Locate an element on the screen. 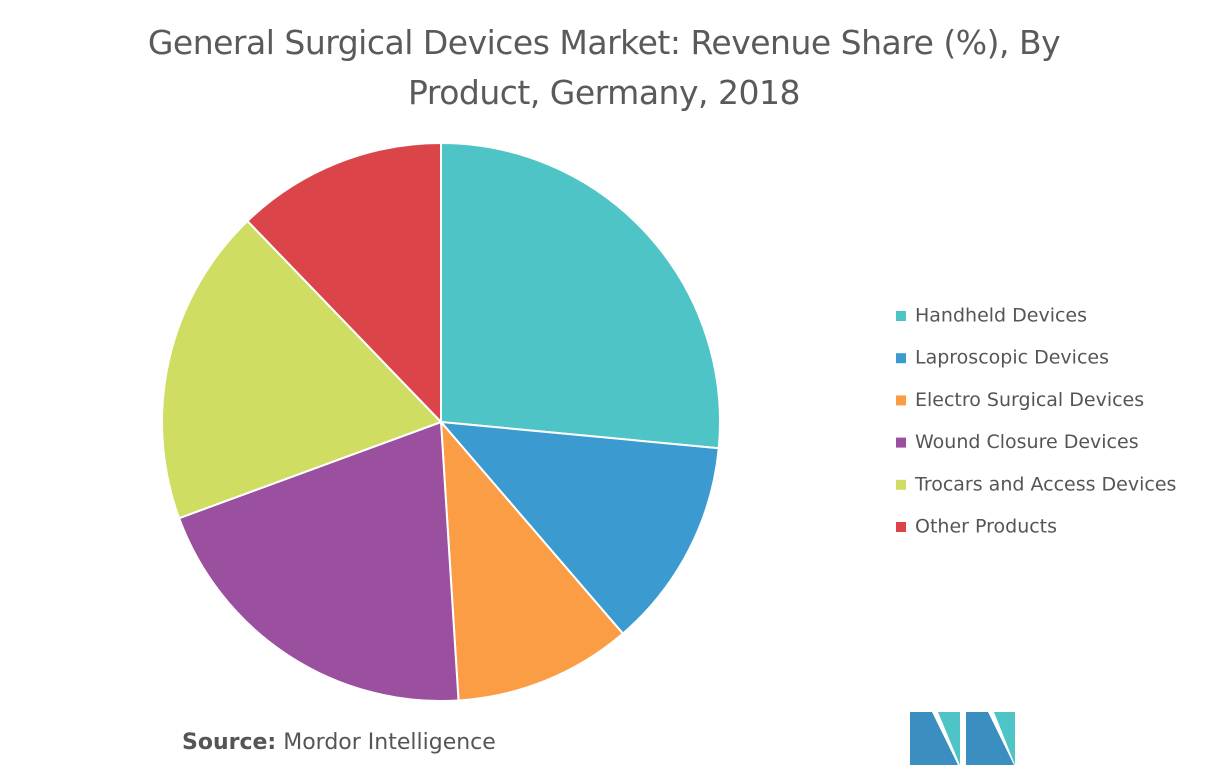 The height and width of the screenshot is (779, 1208). source-text: Mordor Intelligence is located at coordinates (389, 742).